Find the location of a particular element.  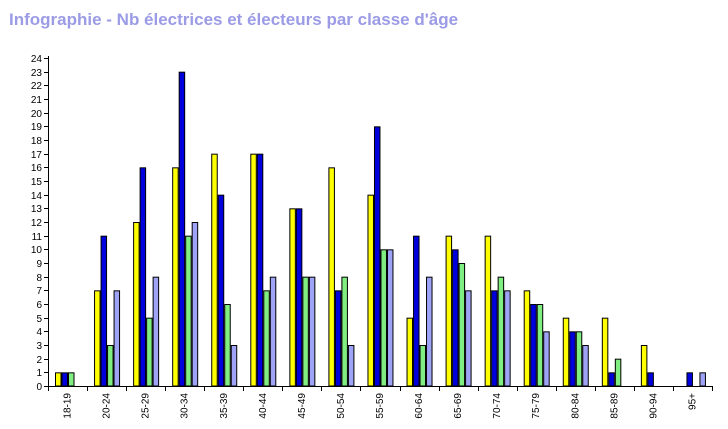

x-tick-label: 50-54 is located at coordinates (341, 406).